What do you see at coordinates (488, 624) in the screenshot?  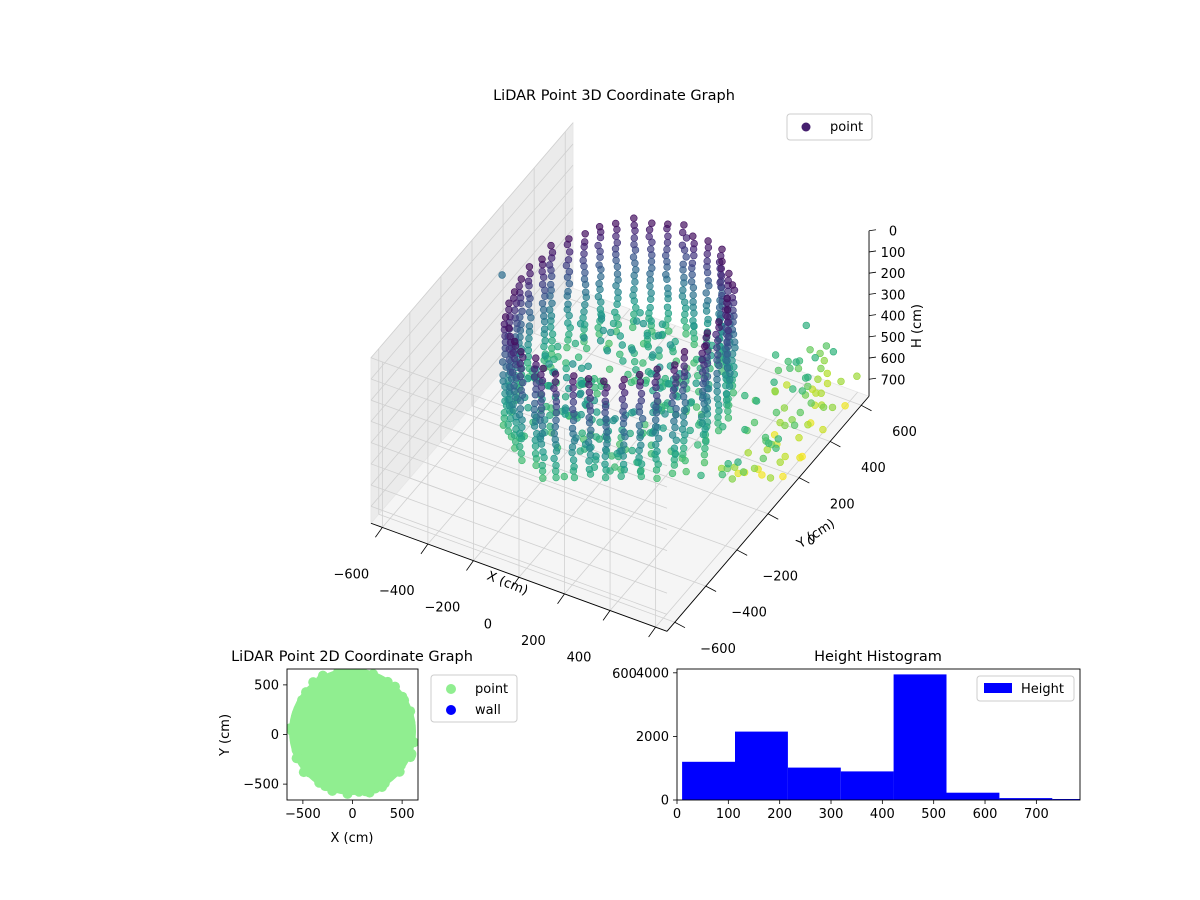 I see `x-tick-label: 0` at bounding box center [488, 624].